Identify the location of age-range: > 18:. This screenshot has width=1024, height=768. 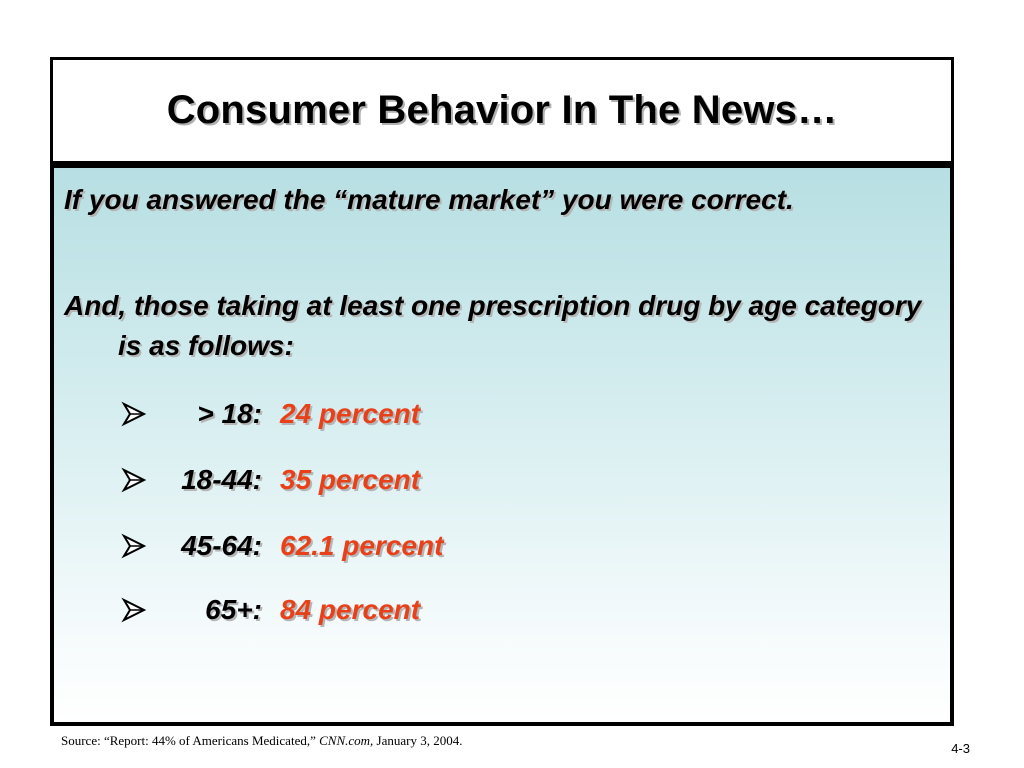
(229, 413).